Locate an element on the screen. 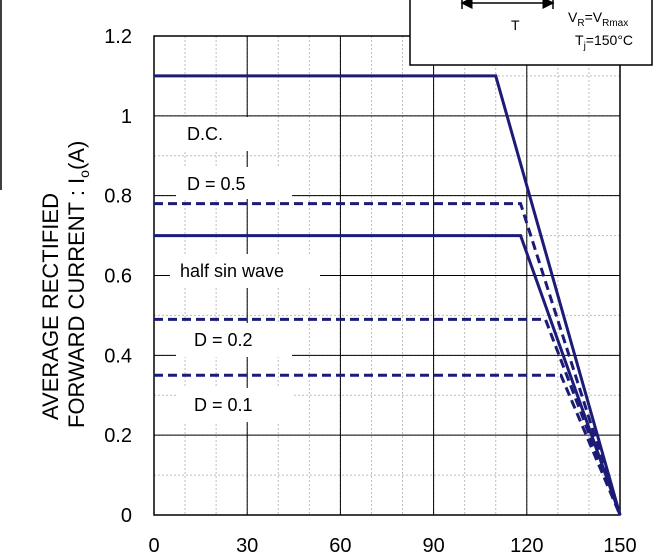 The image size is (658, 558). x-tick-label: 0 is located at coordinates (153, 546).